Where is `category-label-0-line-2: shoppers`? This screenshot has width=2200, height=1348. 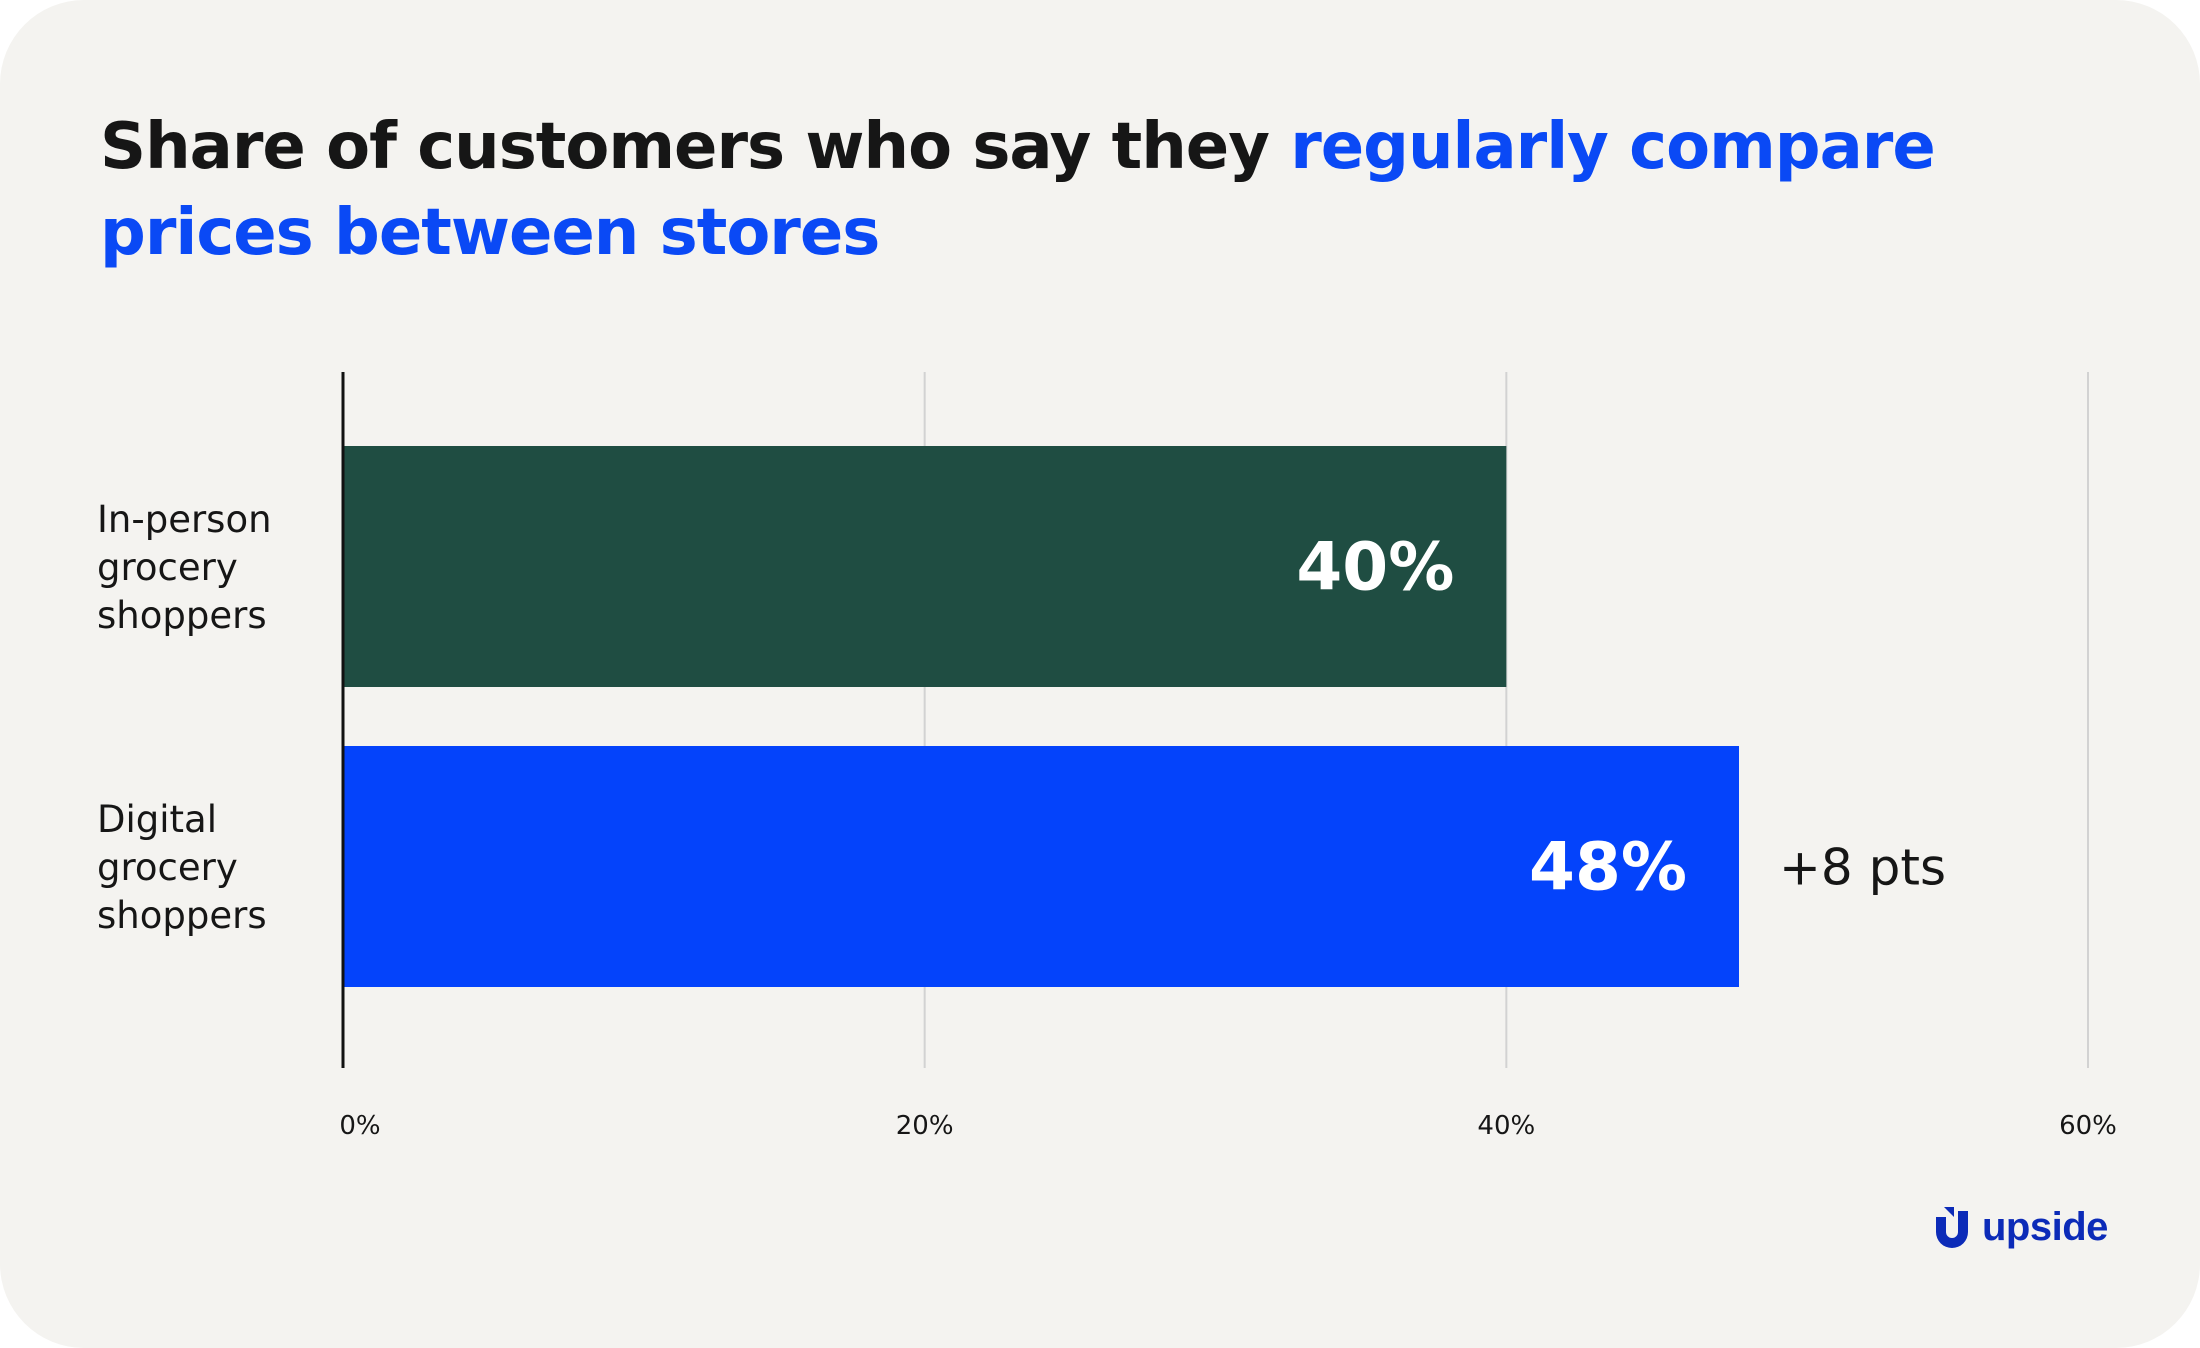 category-label-0-line-2: shoppers is located at coordinates (182, 615).